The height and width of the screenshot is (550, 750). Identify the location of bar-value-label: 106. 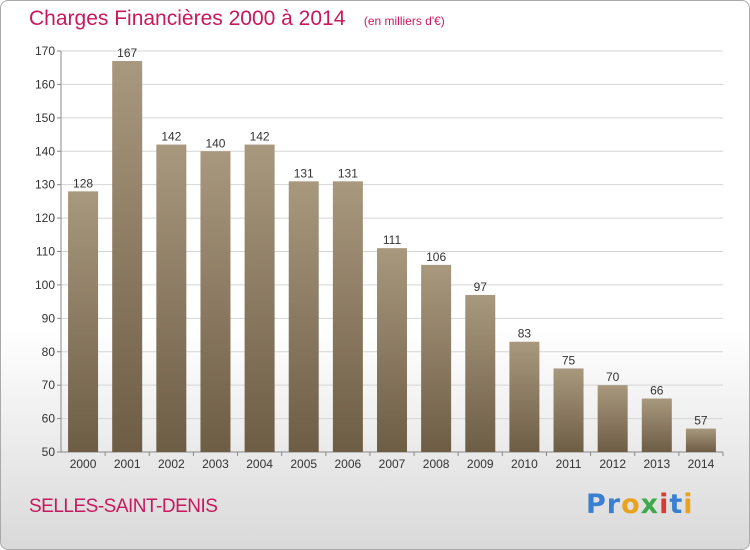
(436, 257).